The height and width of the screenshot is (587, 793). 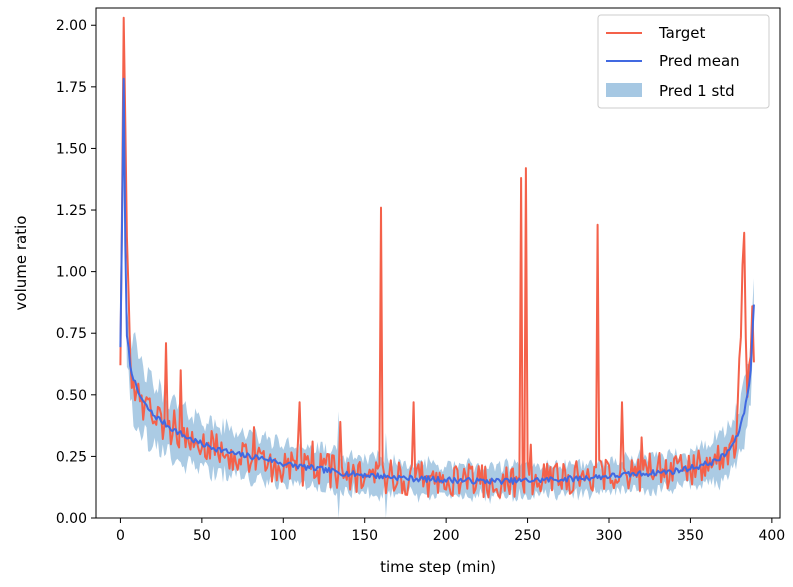 What do you see at coordinates (609, 536) in the screenshot?
I see `x-tick-label: 300` at bounding box center [609, 536].